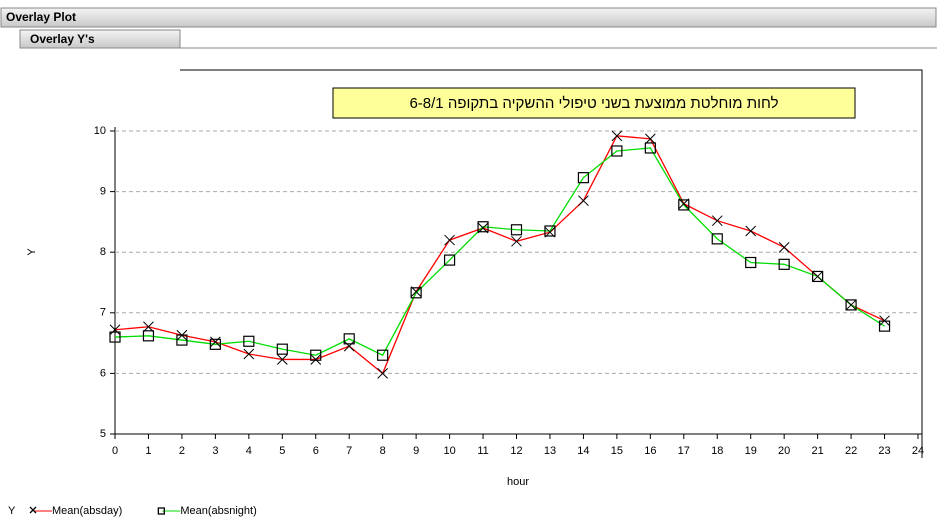 This screenshot has height=526, width=937. What do you see at coordinates (468, 17) in the screenshot?
I see `outline-bar` at bounding box center [468, 17].